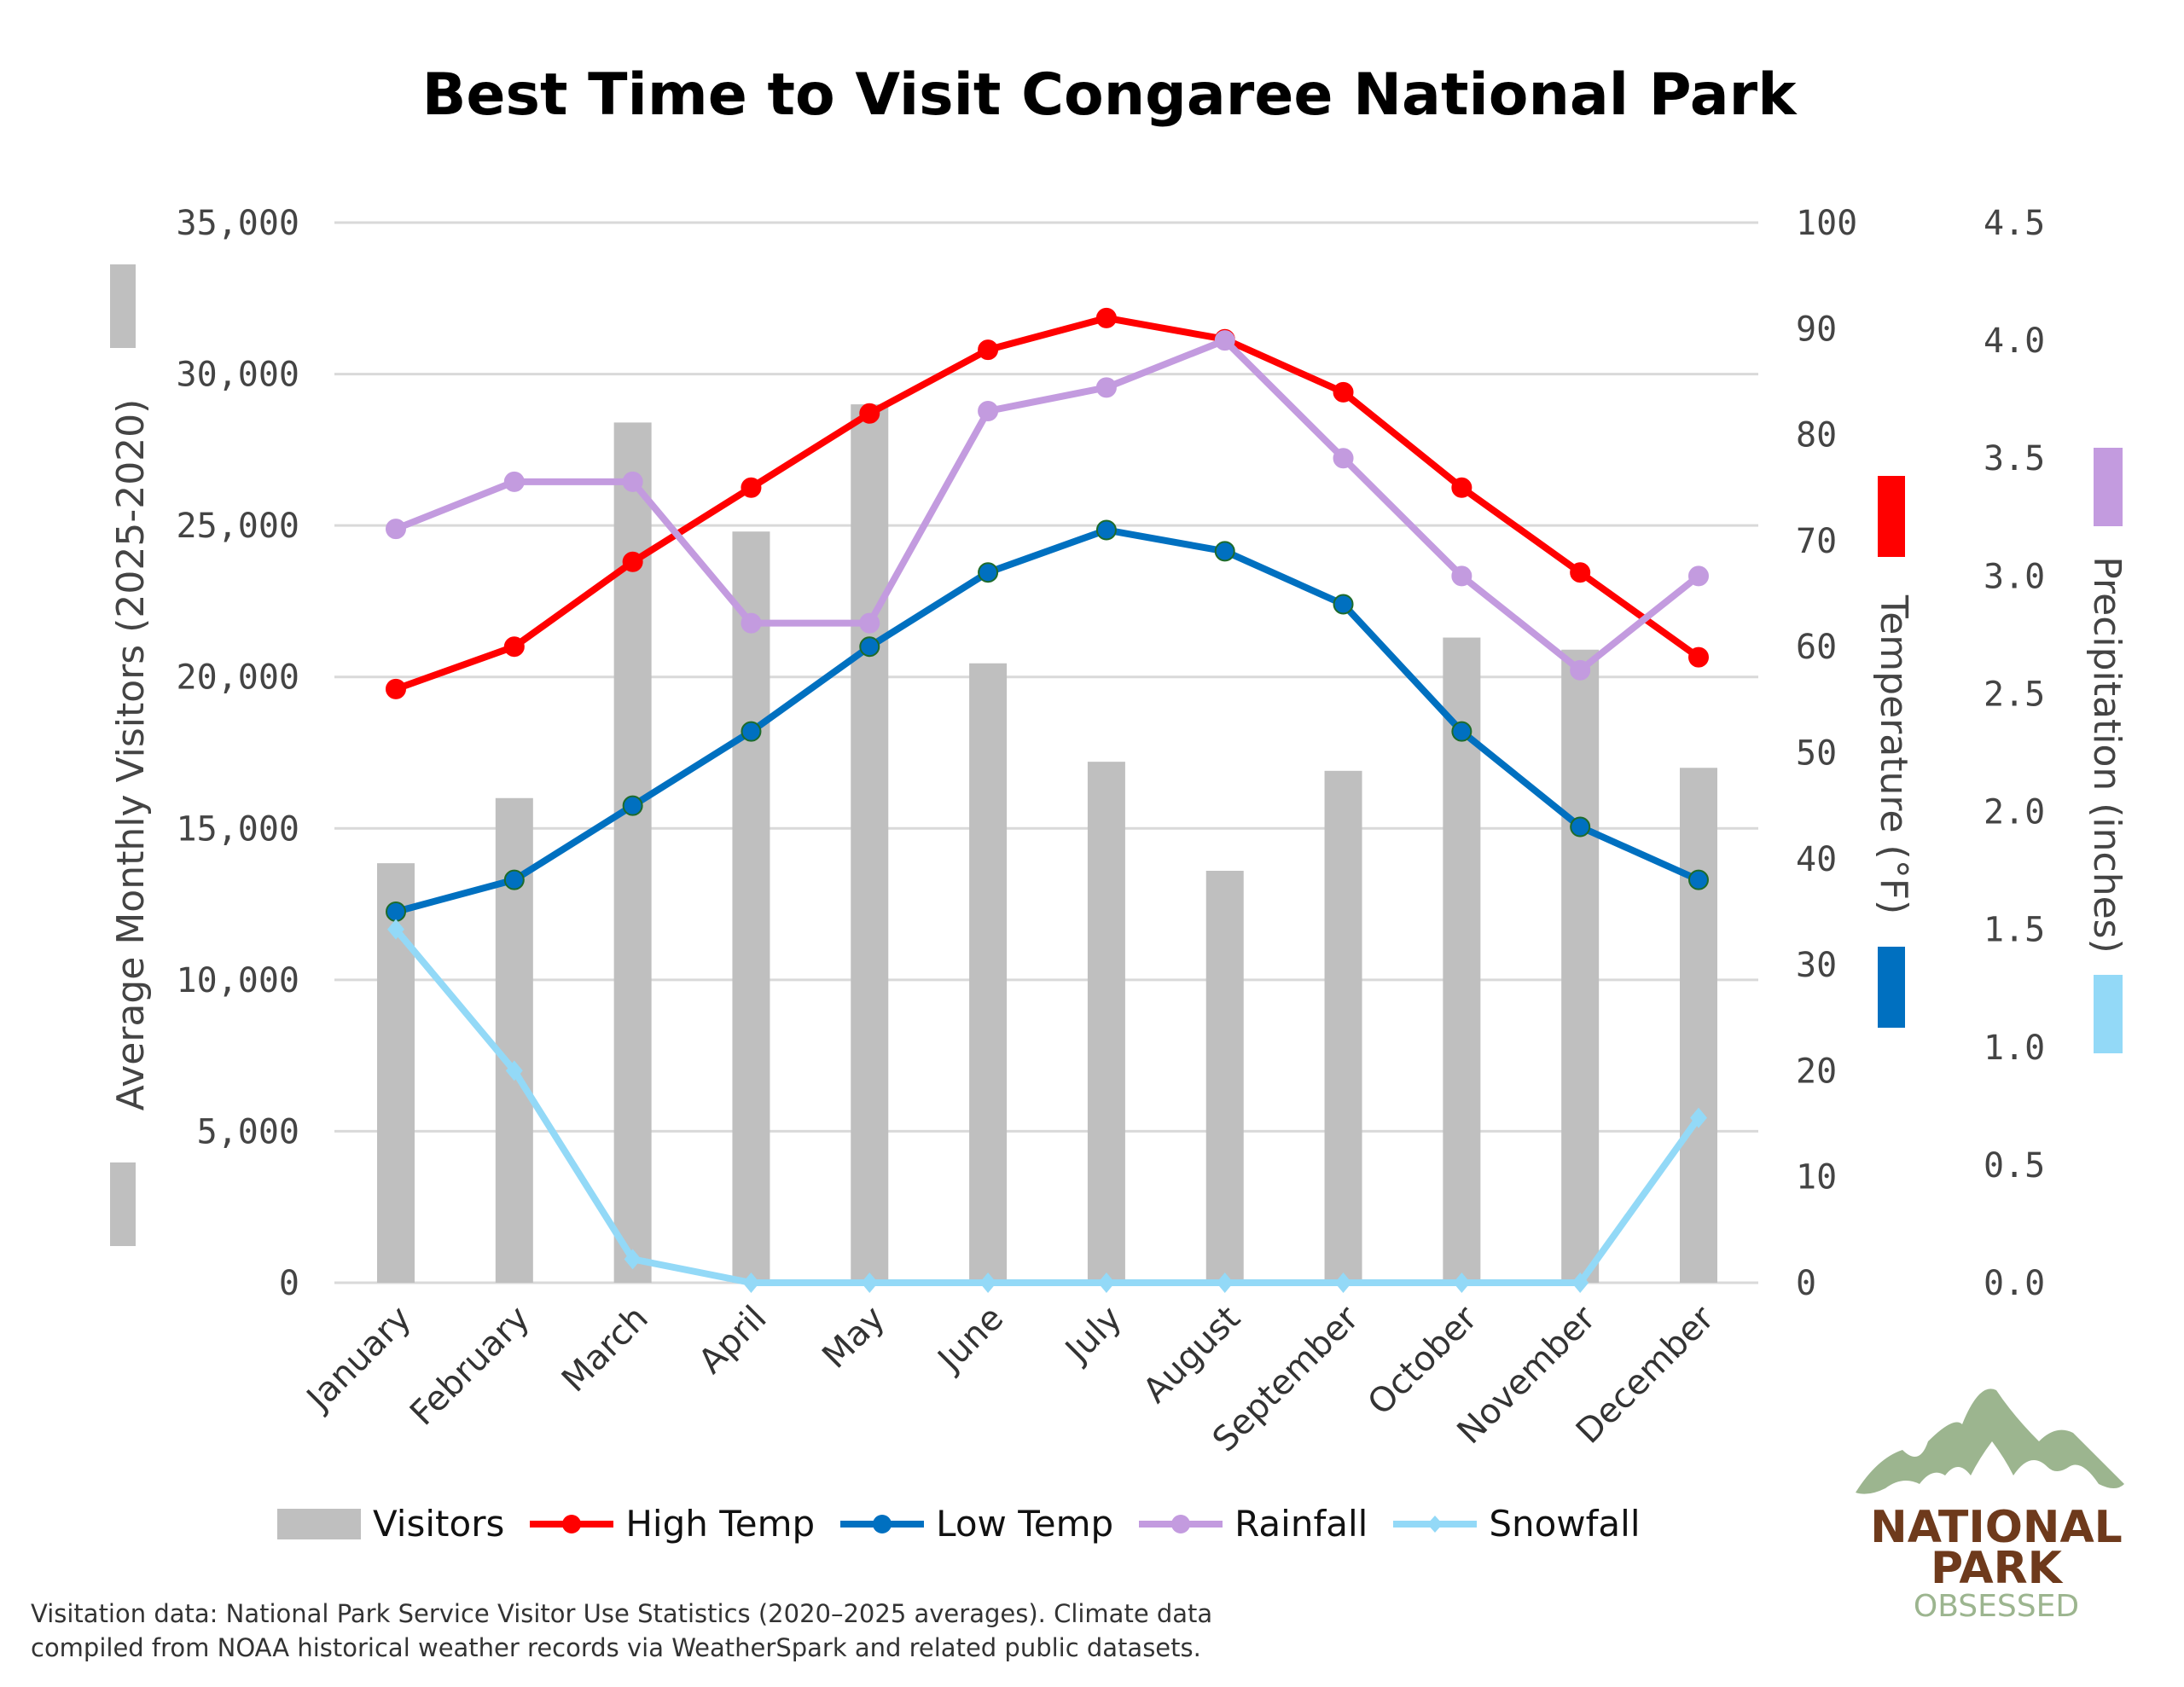 Image resolution: width=2184 pixels, height=1687 pixels. Describe the element at coordinates (239, 376) in the screenshot. I see `left-tick-label: 30,000` at that location.